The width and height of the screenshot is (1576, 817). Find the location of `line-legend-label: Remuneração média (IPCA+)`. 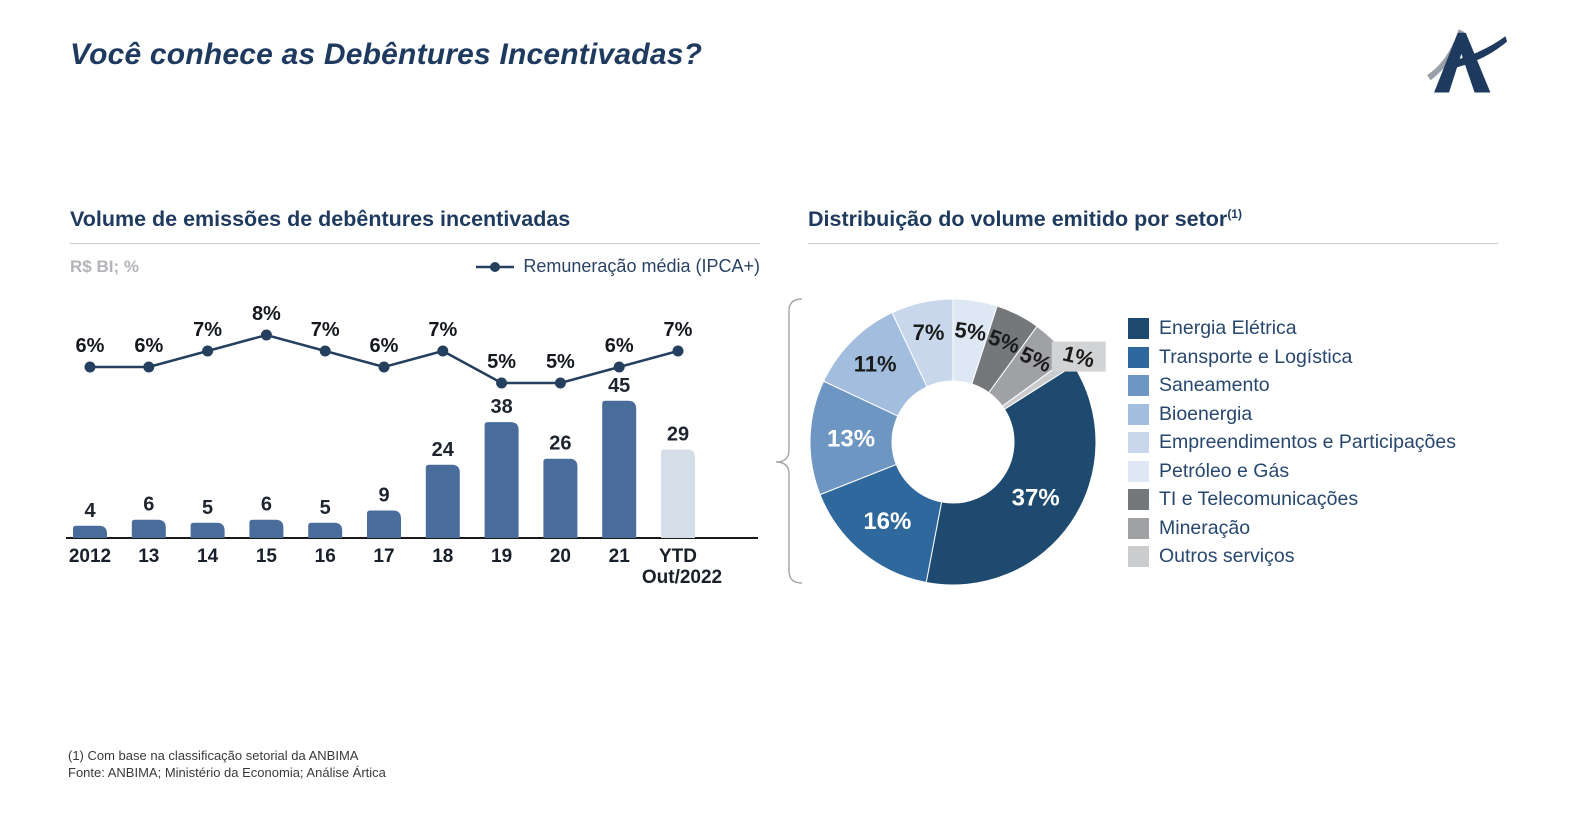

line-legend-label: Remuneração média (IPCA+) is located at coordinates (641, 266).